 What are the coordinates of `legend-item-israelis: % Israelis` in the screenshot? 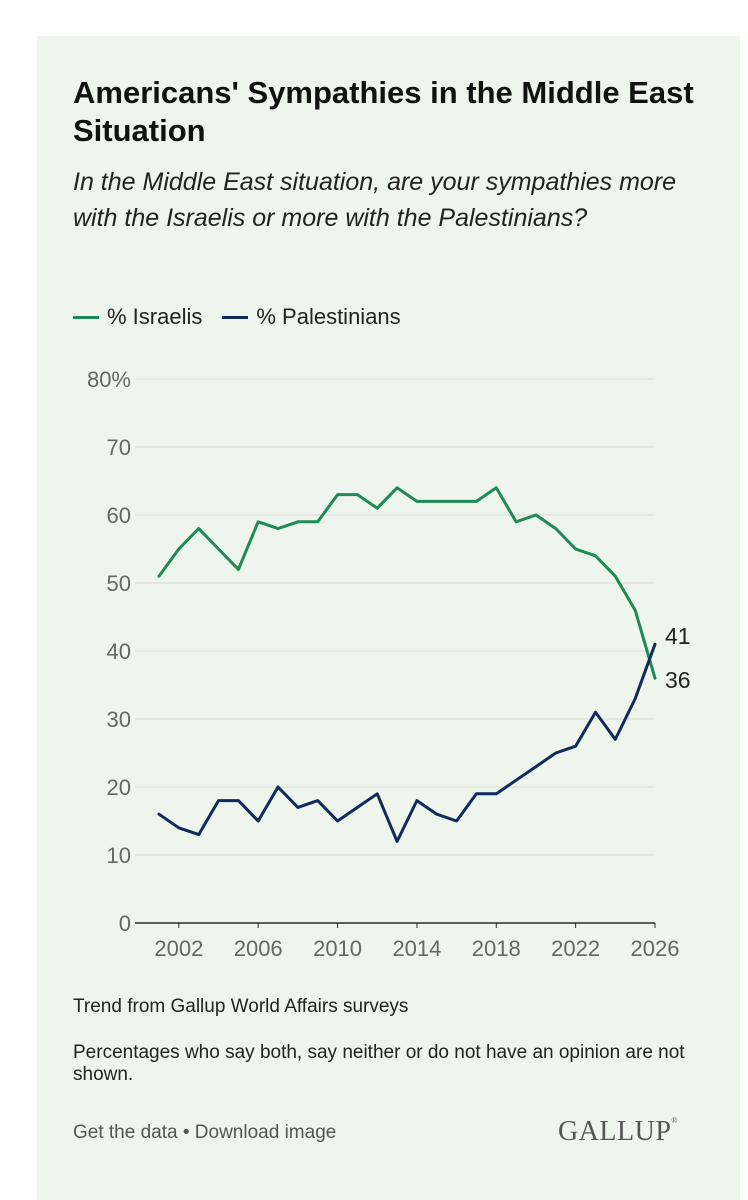 It's located at (137, 317).